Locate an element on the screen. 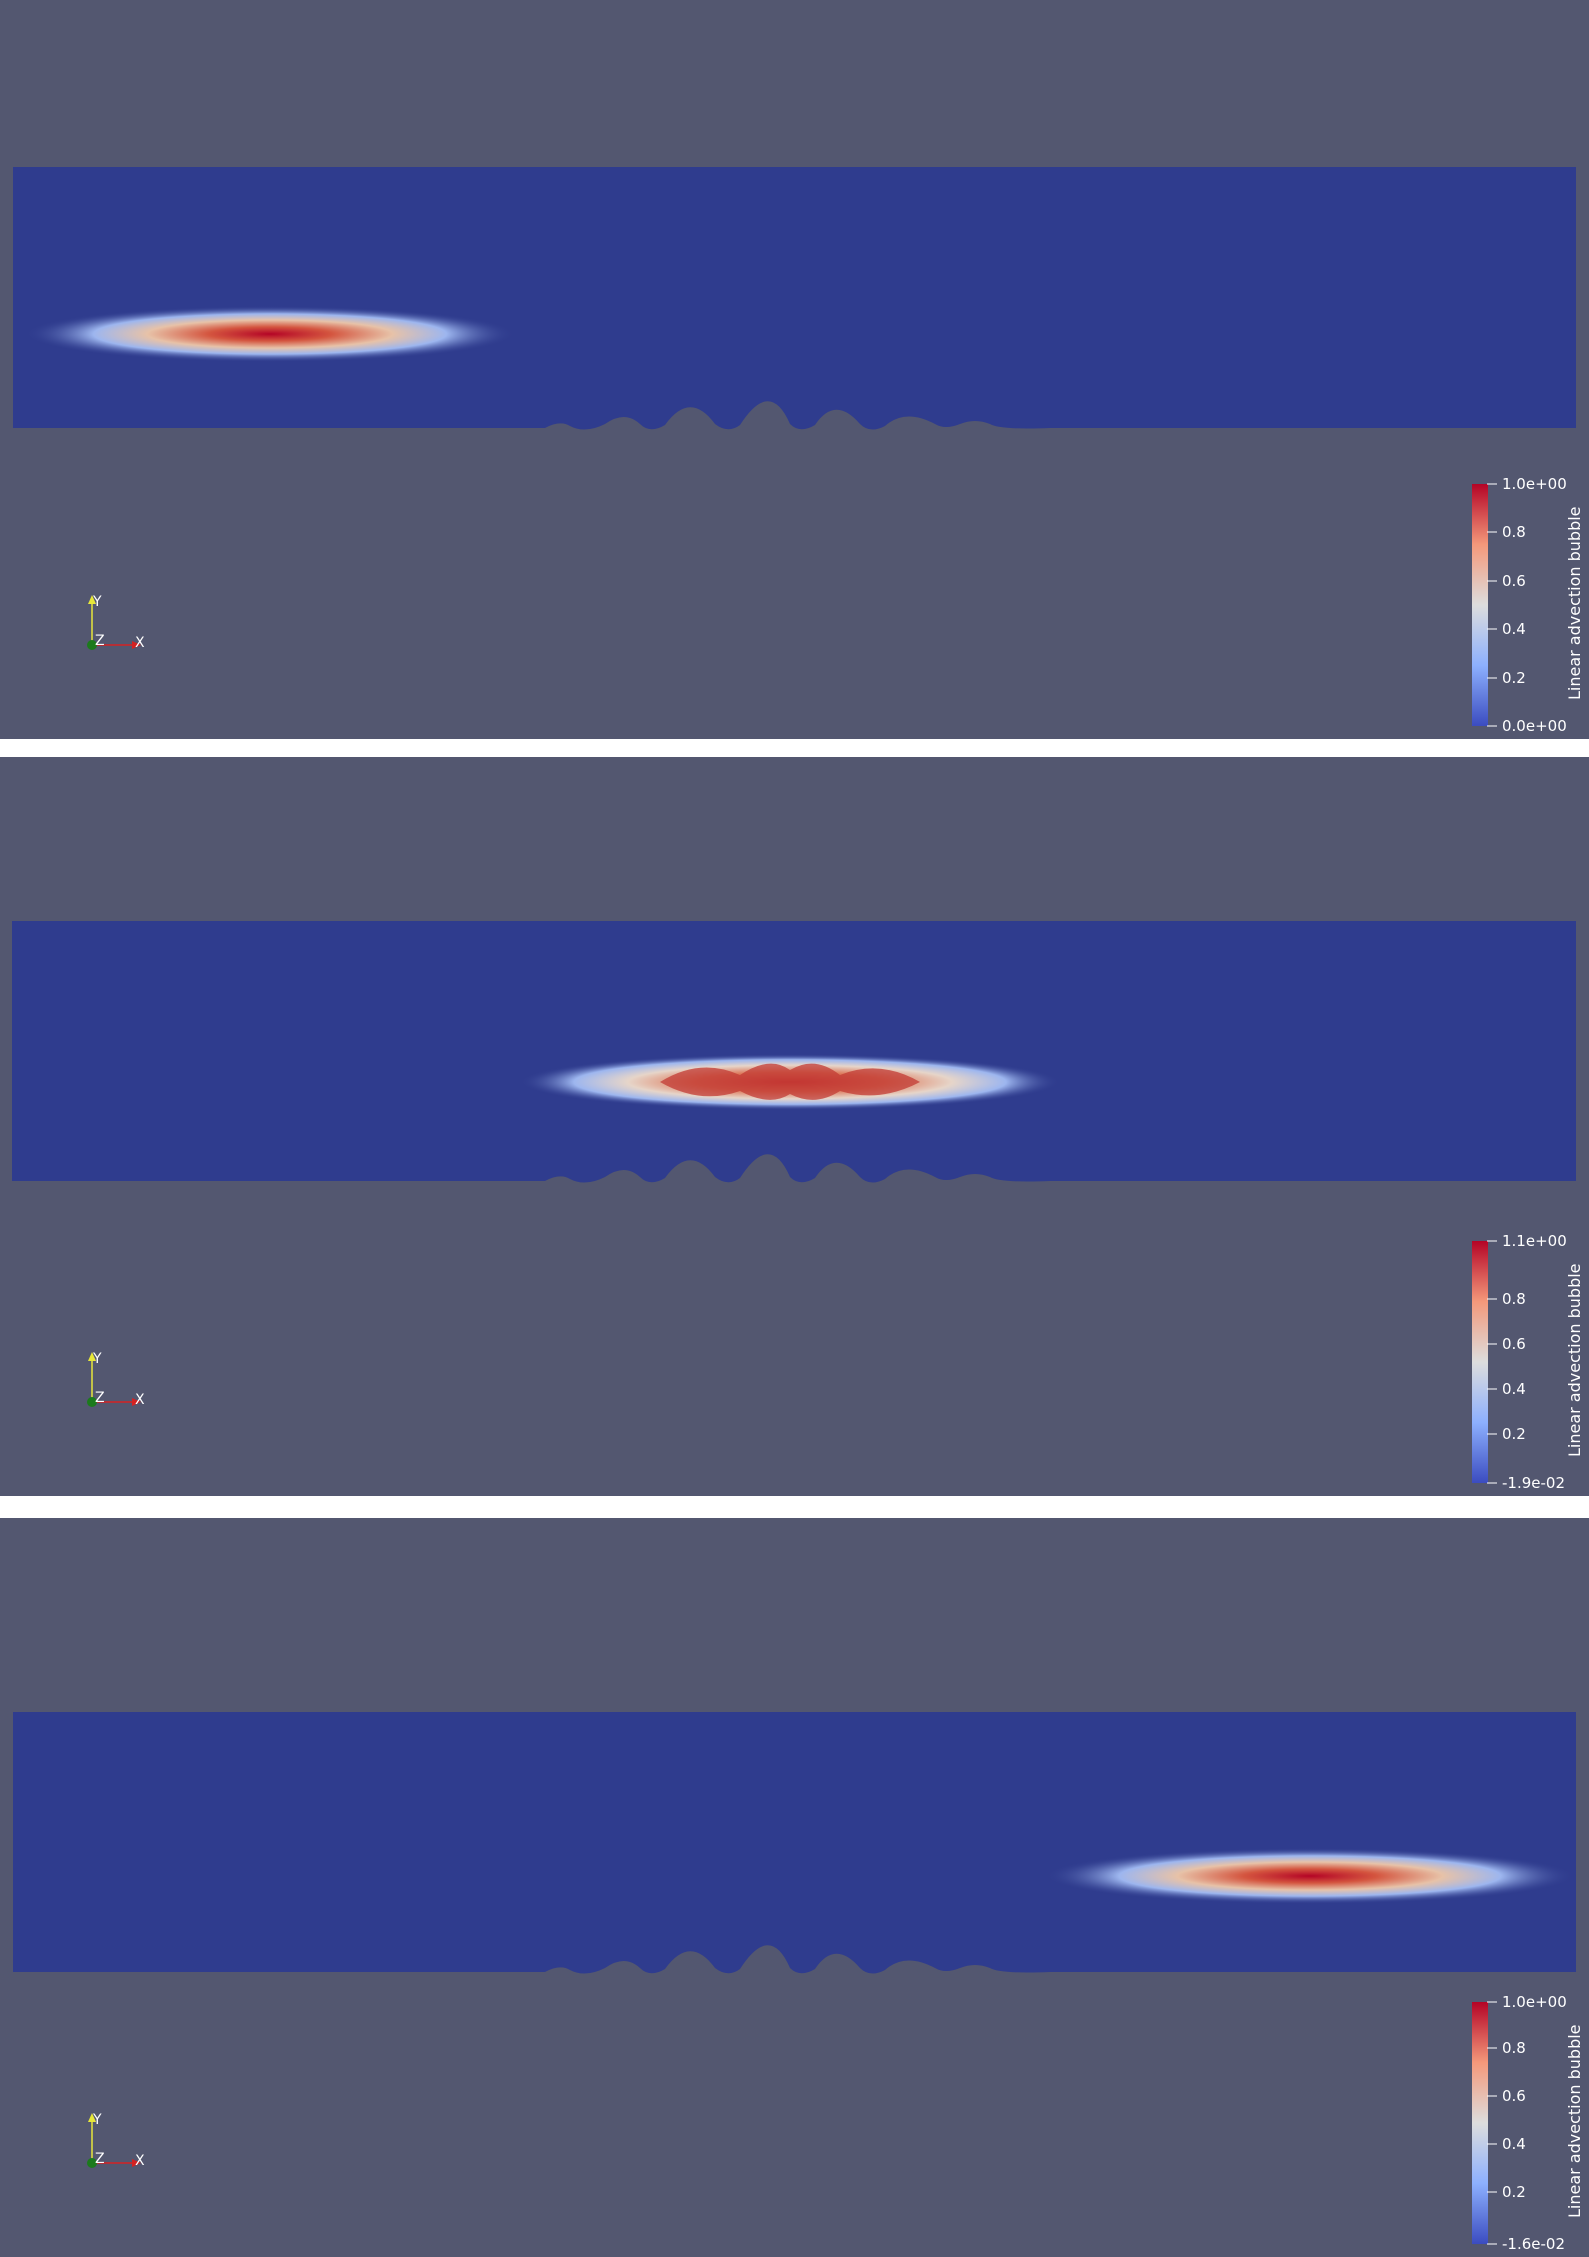  colorbar-tick-max: 1.1e+00 is located at coordinates (1534, 1241).